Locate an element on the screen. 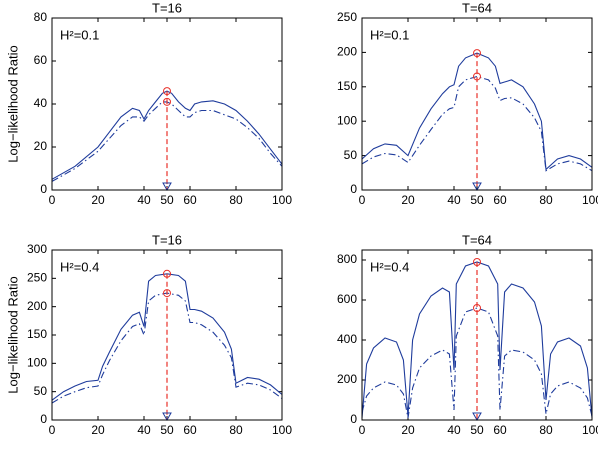 The height and width of the screenshot is (453, 598). y-tick-label: 20 is located at coordinates (41, 146).